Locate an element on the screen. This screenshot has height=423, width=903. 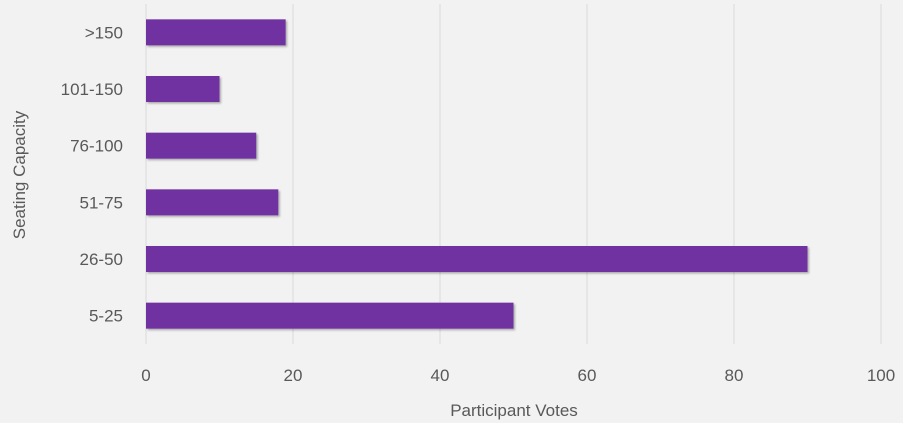
x-tick-label: 40 is located at coordinates (440, 375).